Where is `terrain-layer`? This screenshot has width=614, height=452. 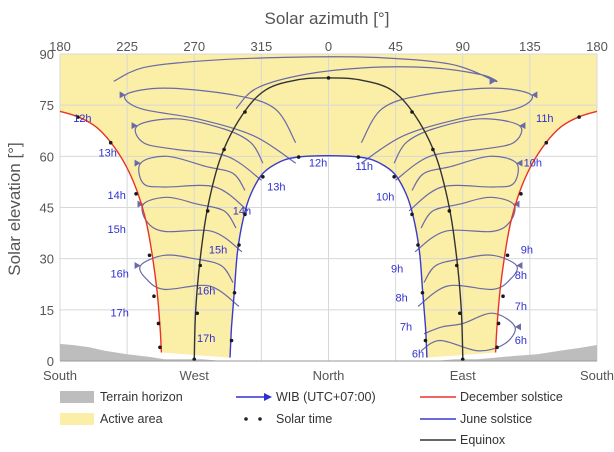 terrain-layer is located at coordinates (328, 352).